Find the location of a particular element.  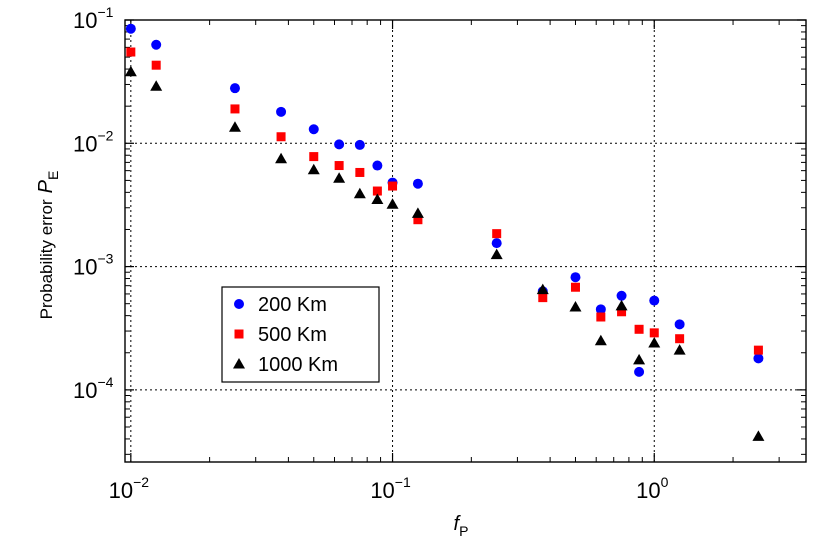

y-tick-label-3: 10⁻¹ is located at coordinates (93, 18).